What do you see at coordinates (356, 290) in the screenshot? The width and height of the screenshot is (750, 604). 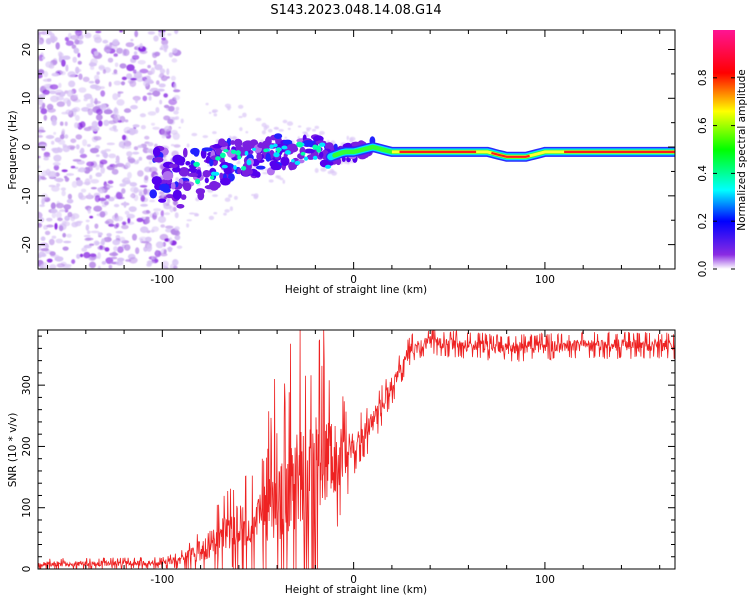 I see `spectrogram-xlabel: Height of straight line (km)` at bounding box center [356, 290].